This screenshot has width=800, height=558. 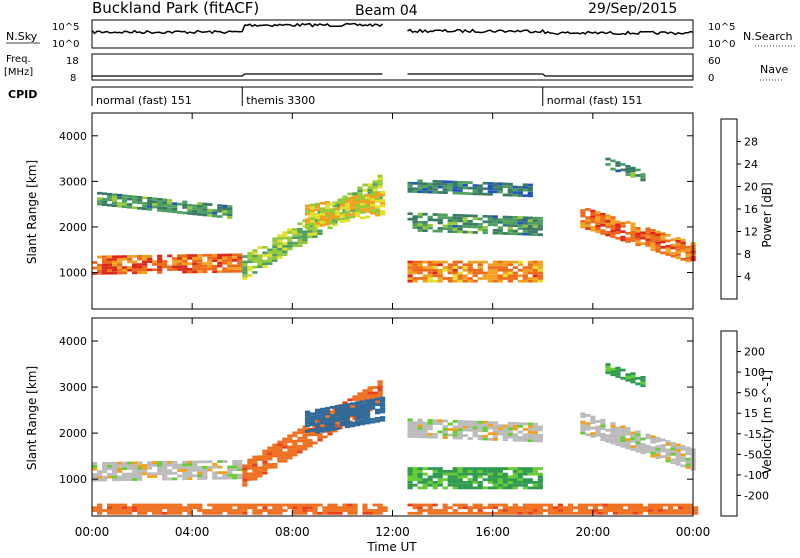 I want to click on x-tick-label: 20:00, so click(x=593, y=532).